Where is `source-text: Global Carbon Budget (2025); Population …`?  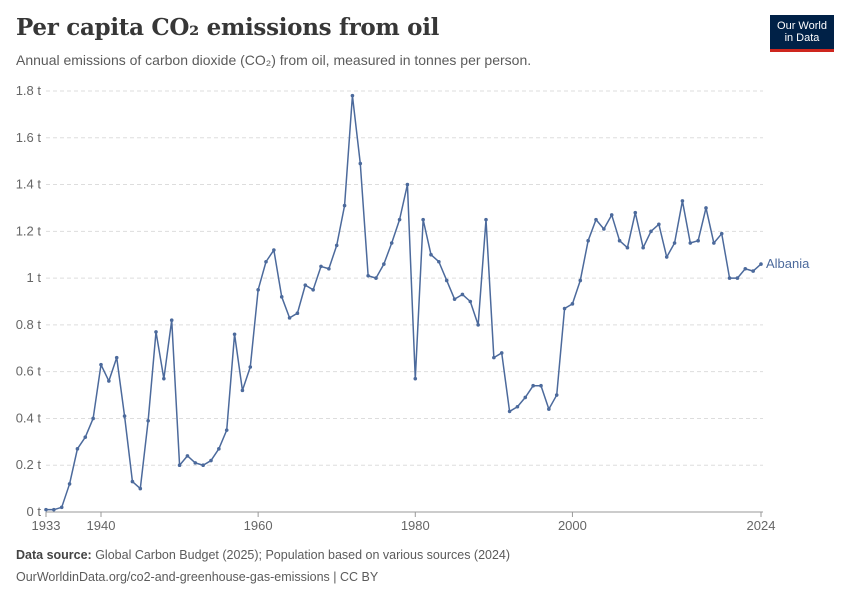
source-text: Global Carbon Budget (2025); Population … is located at coordinates (301, 555).